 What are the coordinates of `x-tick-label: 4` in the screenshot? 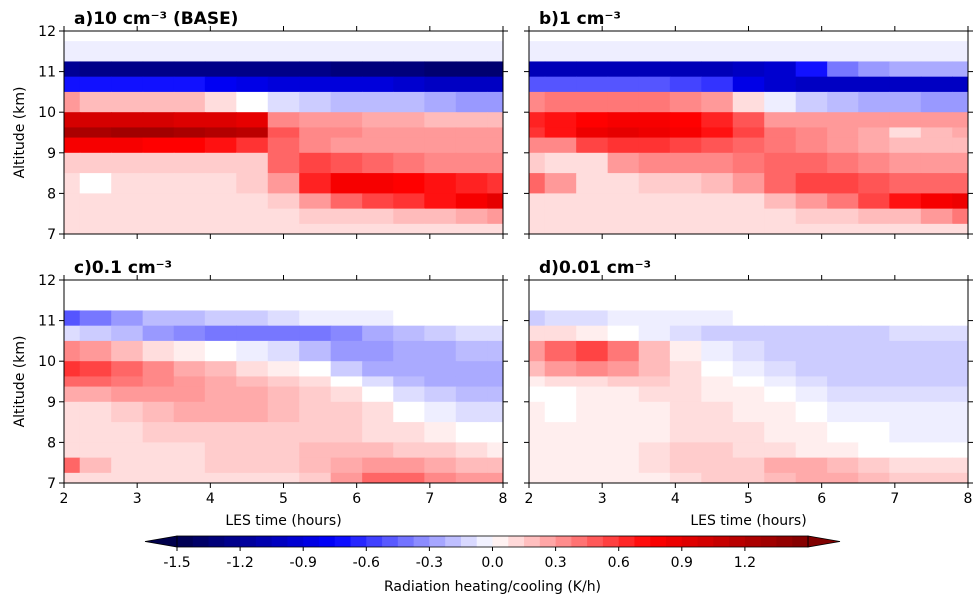 It's located at (675, 499).